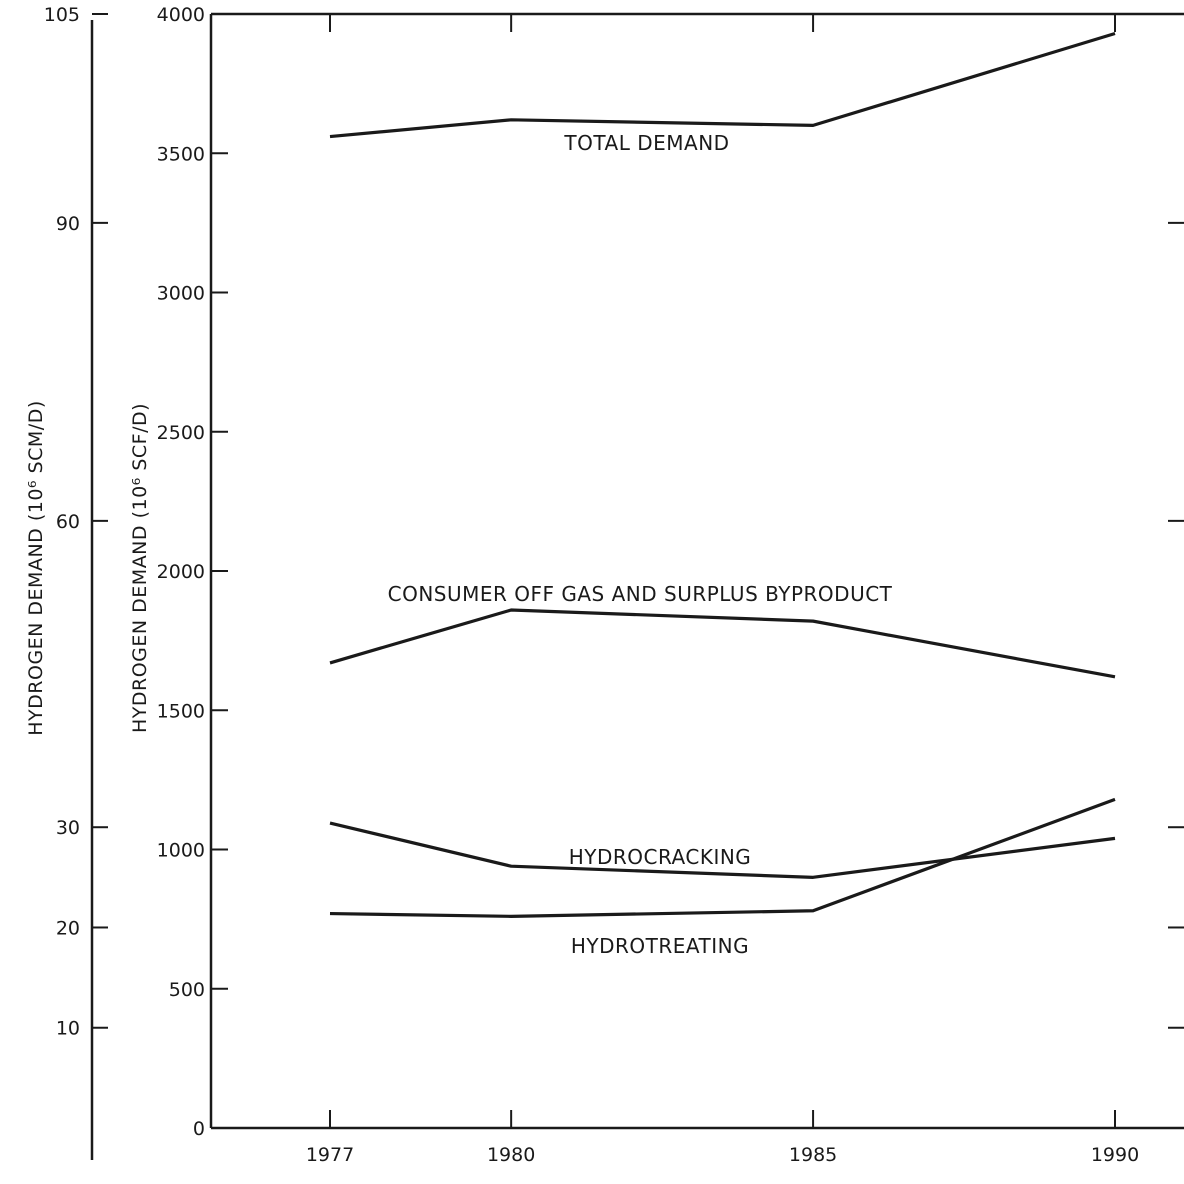 The width and height of the screenshot is (1184, 1184). Describe the element at coordinates (181, 572) in the screenshot. I see `y-tick-label: 2000` at that location.